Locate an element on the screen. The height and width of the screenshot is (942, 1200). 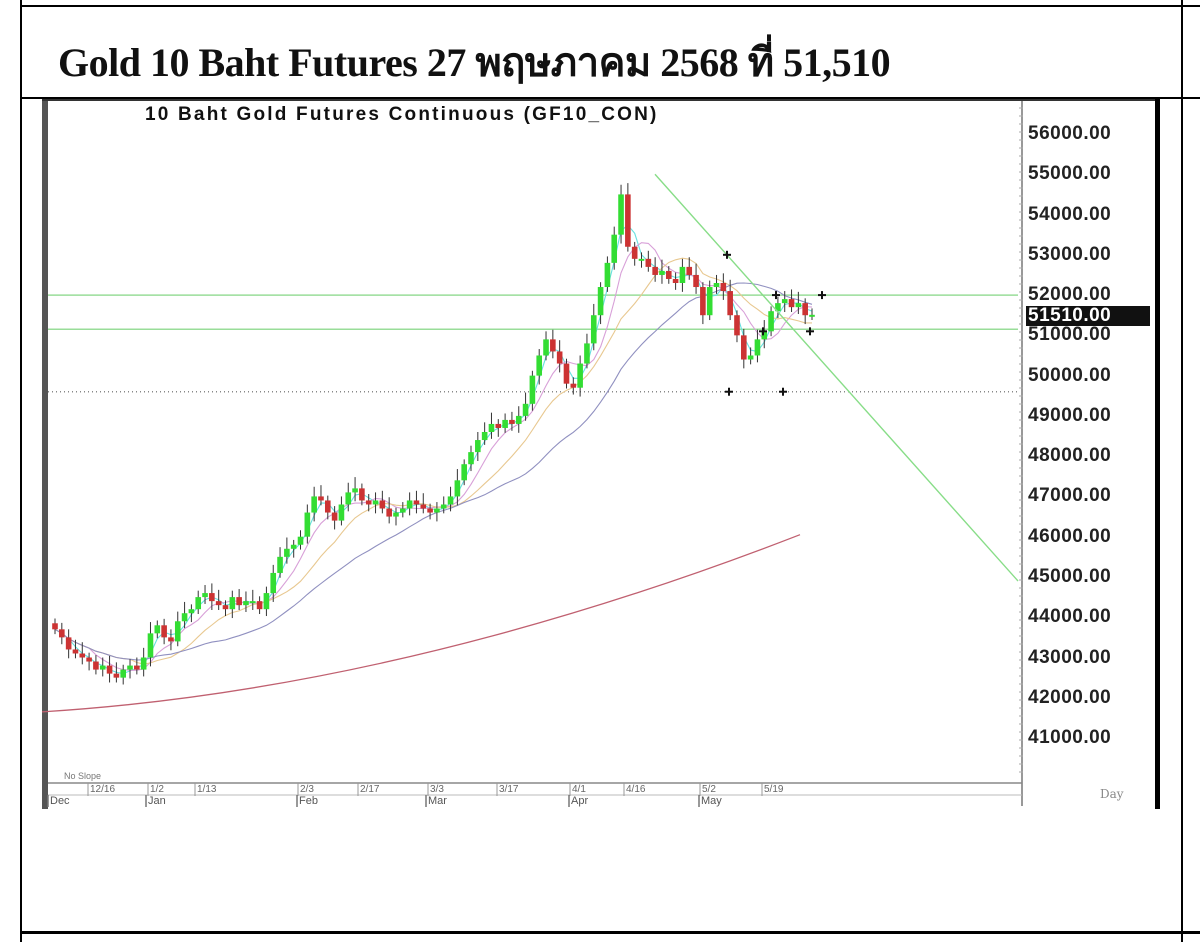
x-date-tick-label: 1/13 is located at coordinates (207, 789).